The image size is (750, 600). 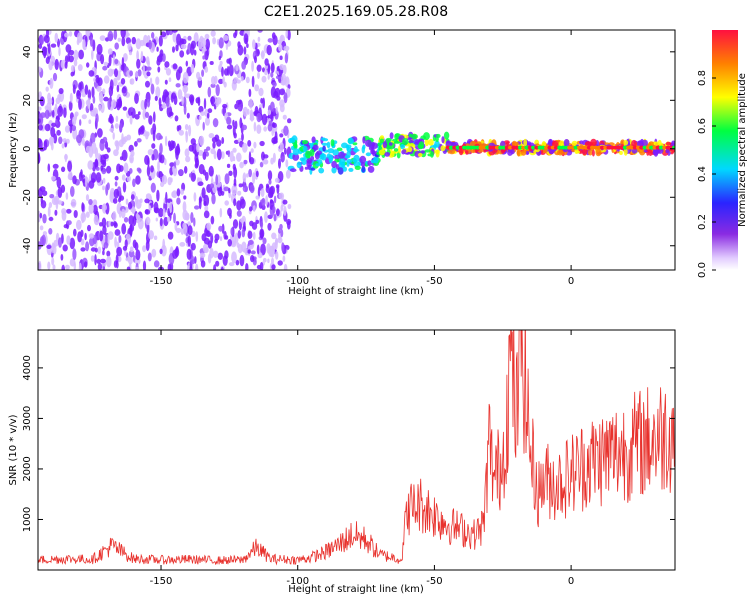 What do you see at coordinates (702, 174) in the screenshot?
I see `colorbar-tick-label: 0.4` at bounding box center [702, 174].